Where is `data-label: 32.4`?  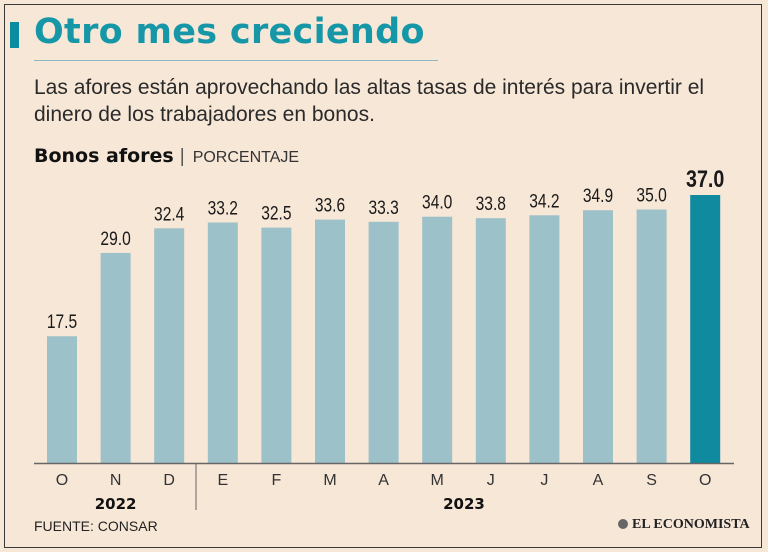 data-label: 32.4 is located at coordinates (169, 214).